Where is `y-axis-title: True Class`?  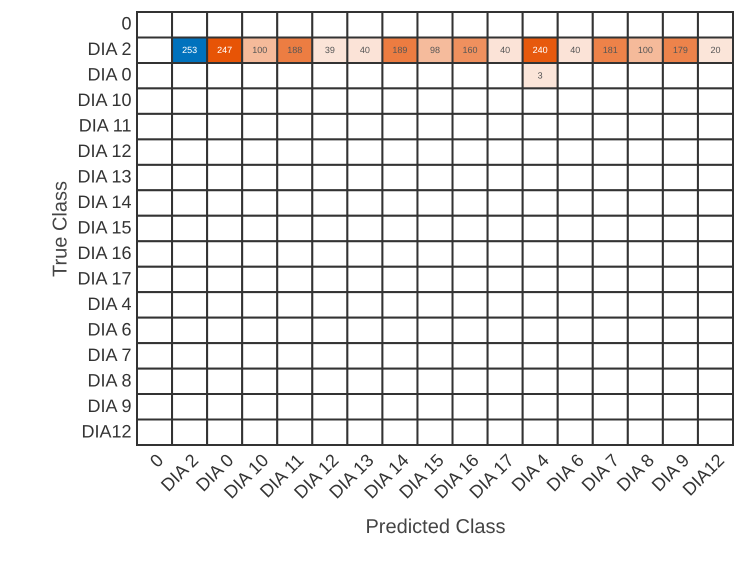 y-axis-title: True Class is located at coordinates (60, 229).